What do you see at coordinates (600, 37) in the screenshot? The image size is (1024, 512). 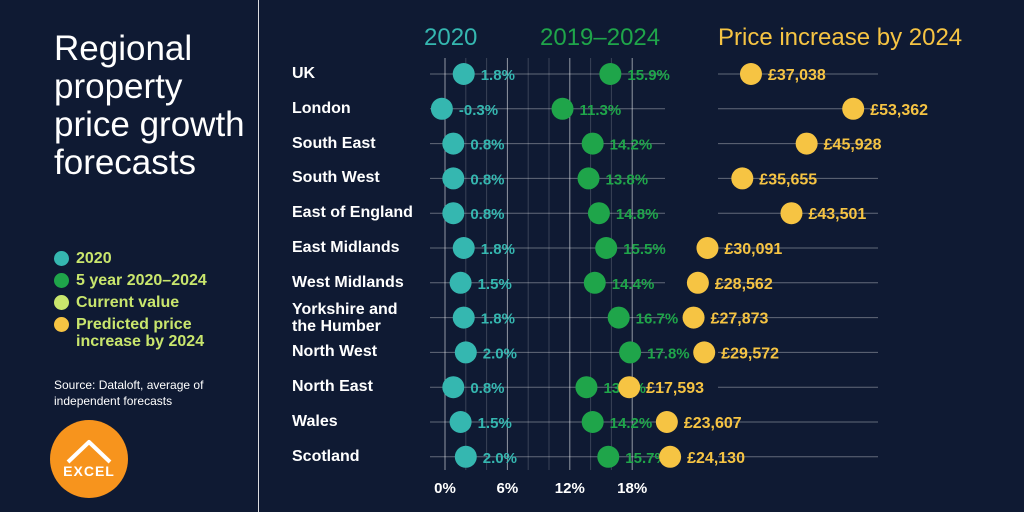 I see `header-5yr: 2019–2024` at bounding box center [600, 37].